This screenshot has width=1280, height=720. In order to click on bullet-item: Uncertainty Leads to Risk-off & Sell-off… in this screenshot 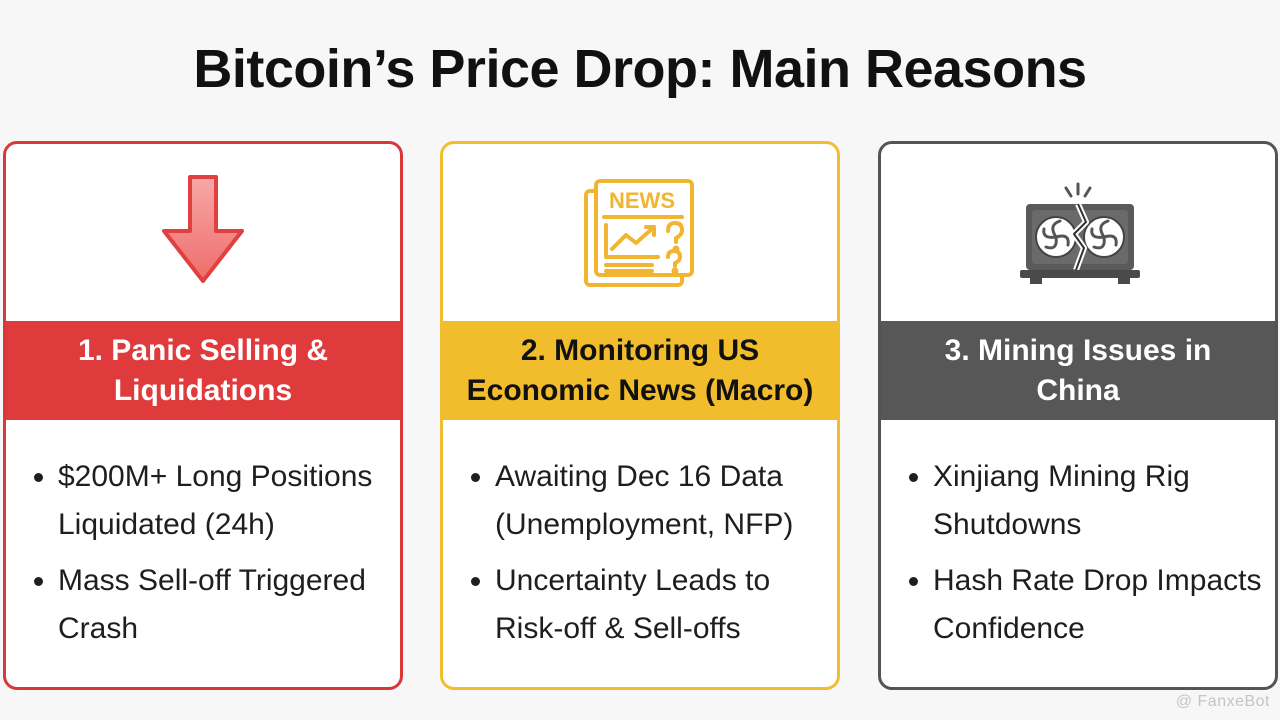, I will do `click(646, 605)`.